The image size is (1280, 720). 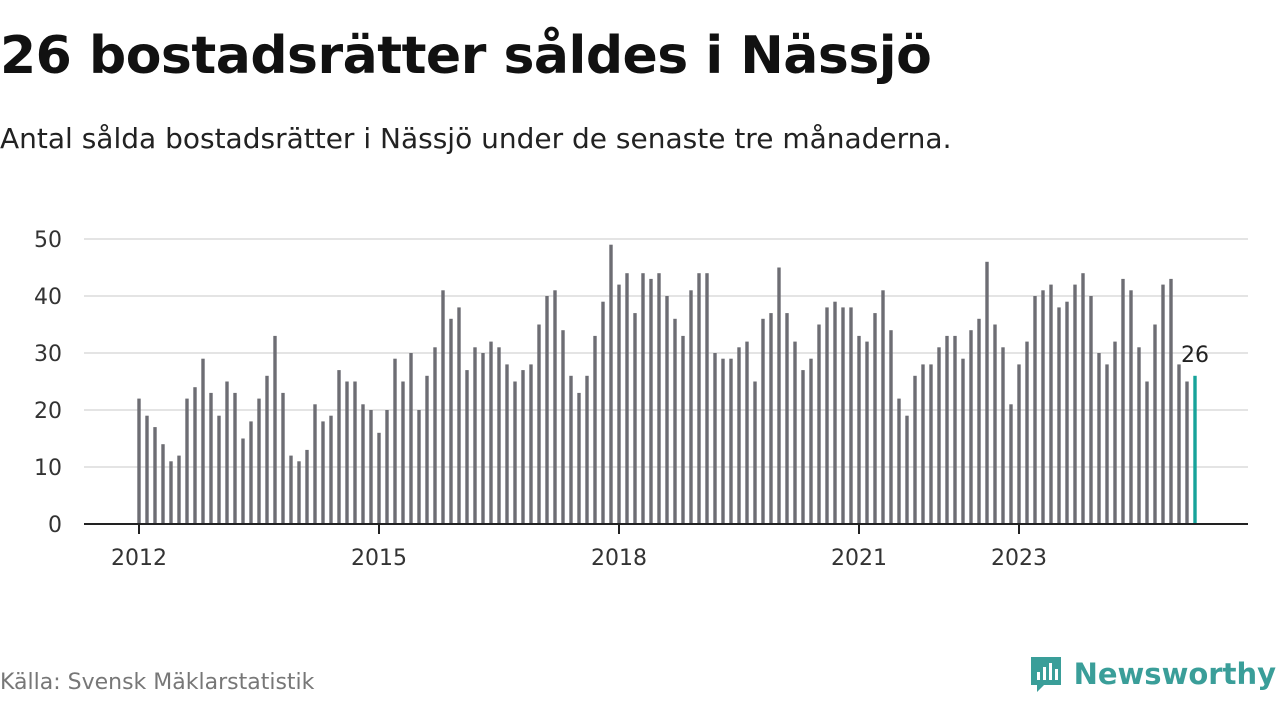 I want to click on brand-logo: Newsworthy, so click(x=1152, y=674).